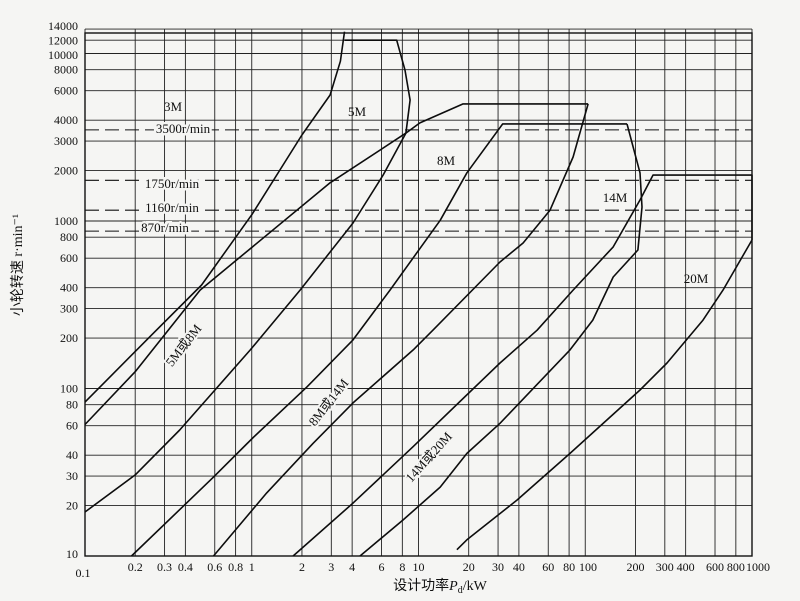 This screenshot has height=601, width=800. What do you see at coordinates (18, 265) in the screenshot?
I see `y-axis-title: 小轮转速 r·min⁻¹` at bounding box center [18, 265].